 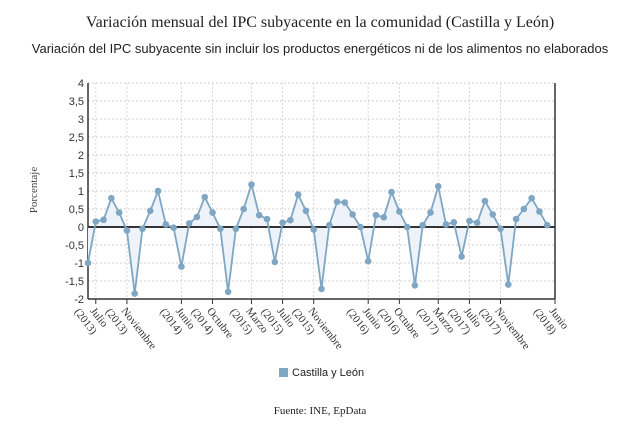 What do you see at coordinates (81, 156) in the screenshot?
I see `y-tick-label: 2` at bounding box center [81, 156].